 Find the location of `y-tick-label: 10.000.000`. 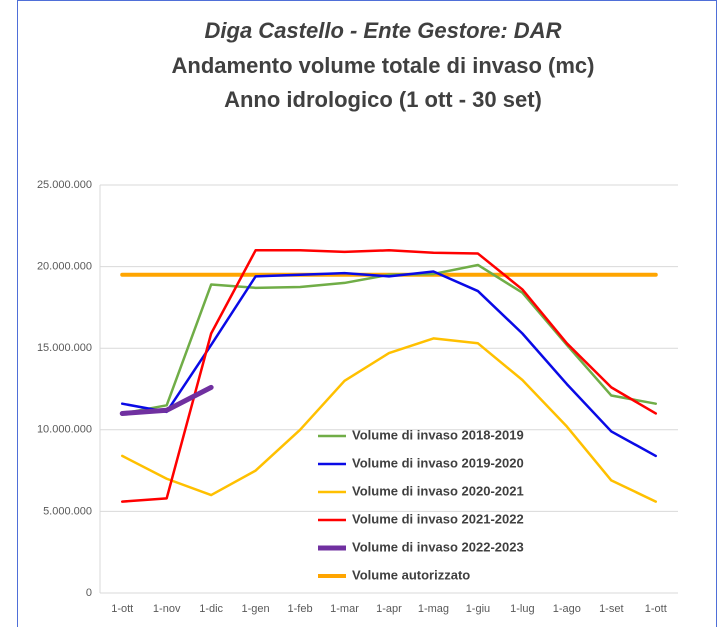

y-tick-label: 10.000.000 is located at coordinates (64, 430).